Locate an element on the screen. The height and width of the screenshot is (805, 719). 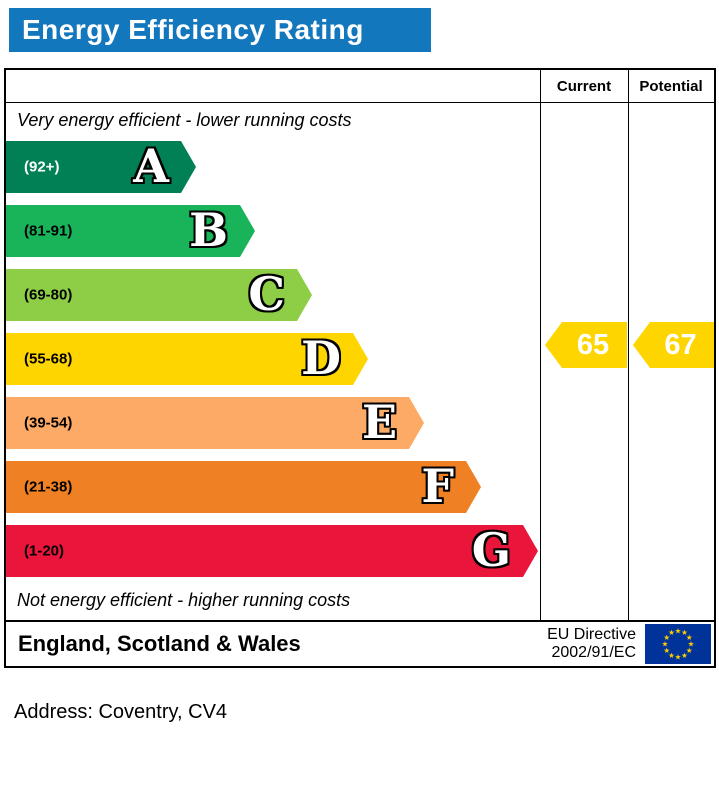
band-letter: E is located at coordinates (379, 422).